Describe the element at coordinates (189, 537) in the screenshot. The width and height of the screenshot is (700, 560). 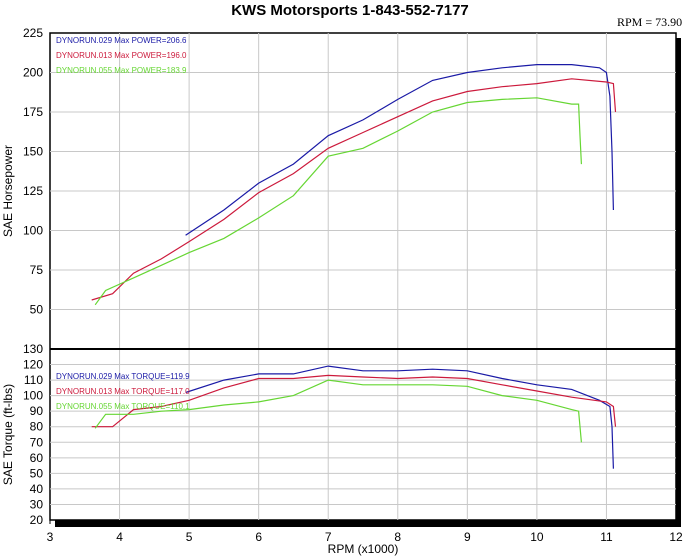
I see `x-tick-label: 5` at that location.